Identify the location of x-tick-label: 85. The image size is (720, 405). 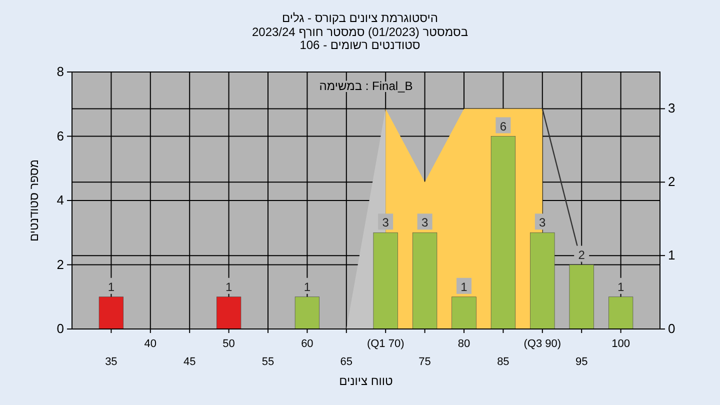
(503, 362).